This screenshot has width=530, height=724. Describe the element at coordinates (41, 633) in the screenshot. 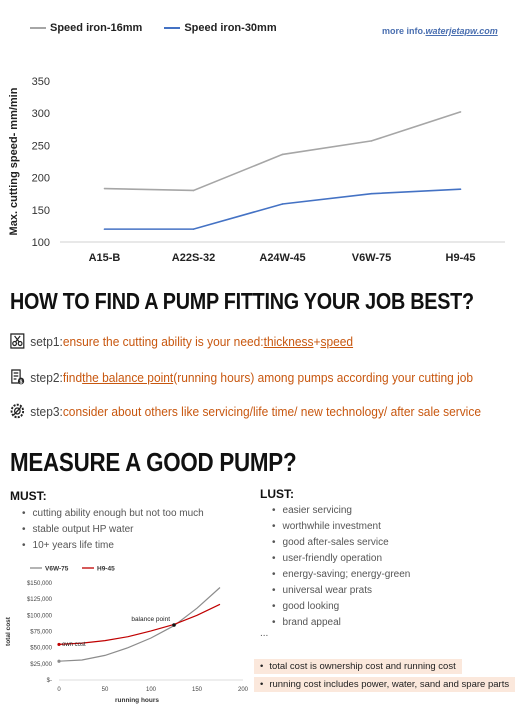

I see `cost-y-tick-label: $75,000` at that location.